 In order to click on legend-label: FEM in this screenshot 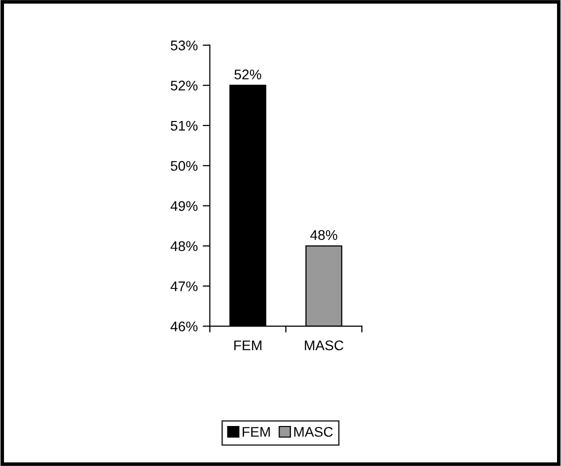, I will do `click(256, 432)`.